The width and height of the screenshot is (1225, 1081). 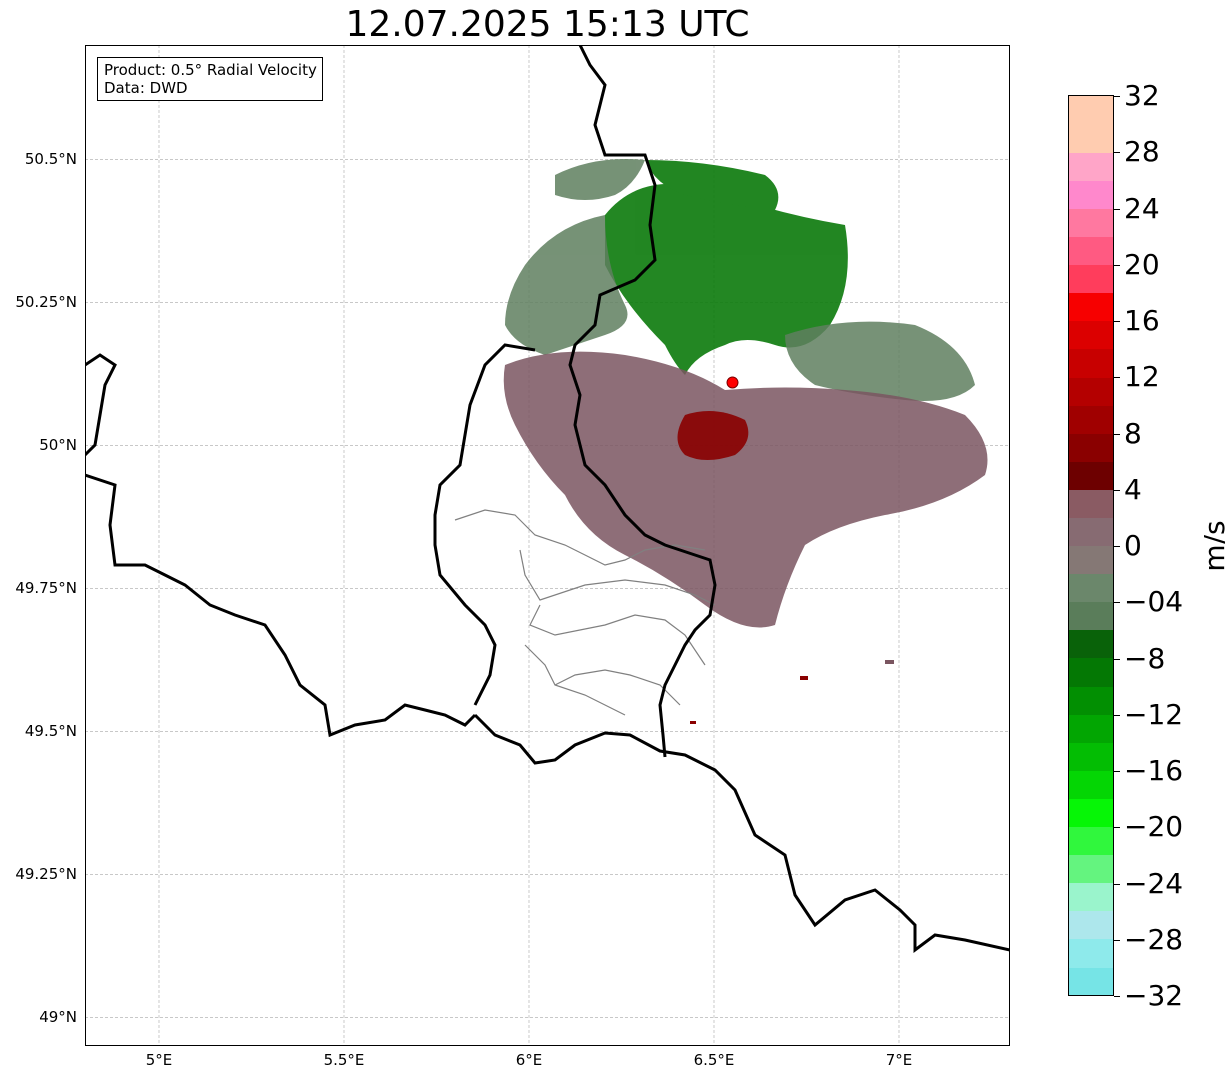 I want to click on colorbar-tick-label: 16, so click(x=1142, y=320).